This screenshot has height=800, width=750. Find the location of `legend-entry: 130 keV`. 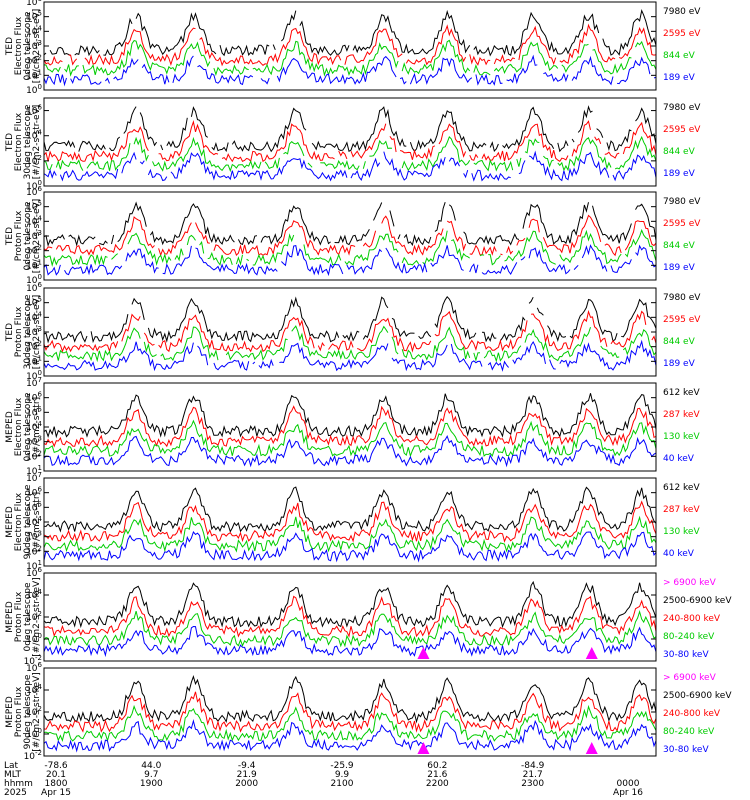

legend-entry: 130 keV is located at coordinates (681, 437).